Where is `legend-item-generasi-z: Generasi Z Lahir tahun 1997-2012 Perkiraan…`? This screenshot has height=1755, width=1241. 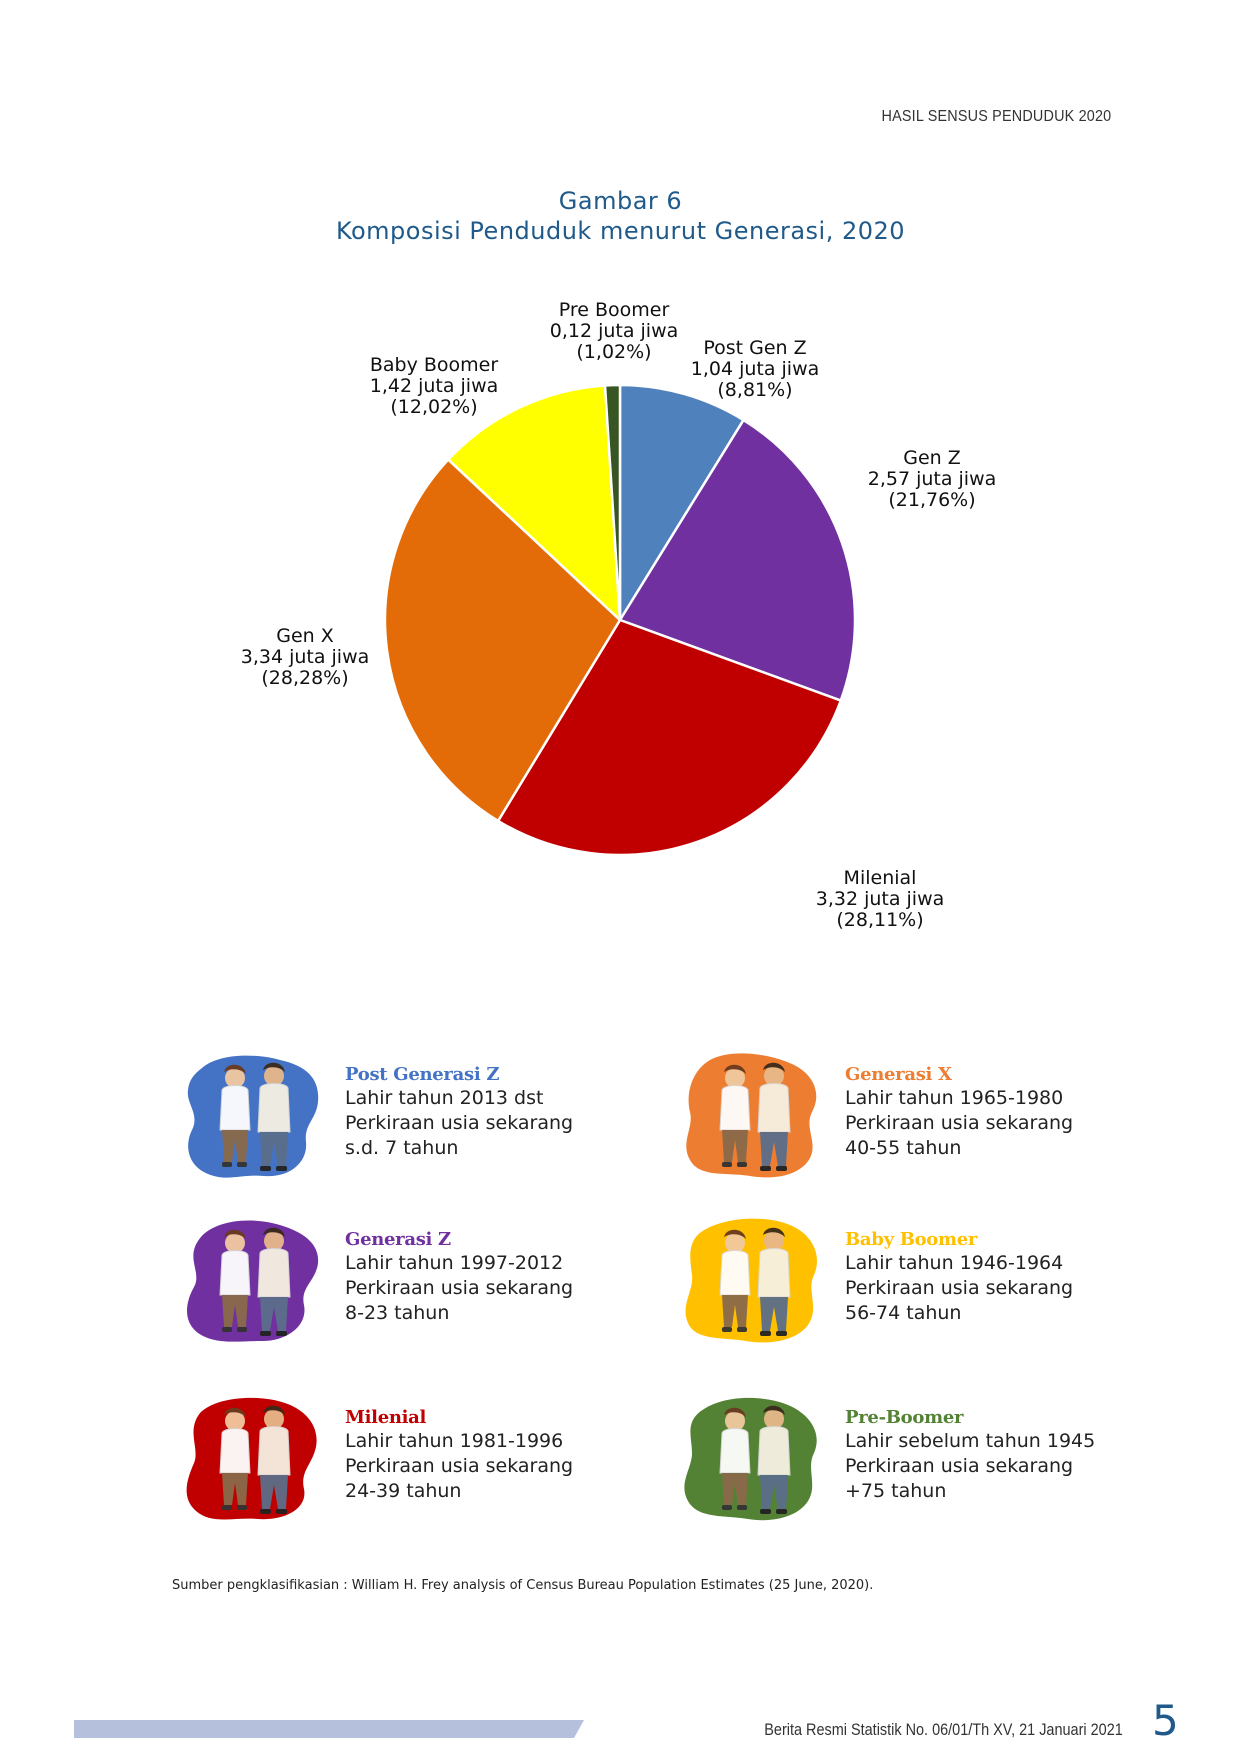 legend-item-generasi-z: Generasi Z Lahir tahun 1997-2012 Perkiraan… is located at coordinates (415, 1285).